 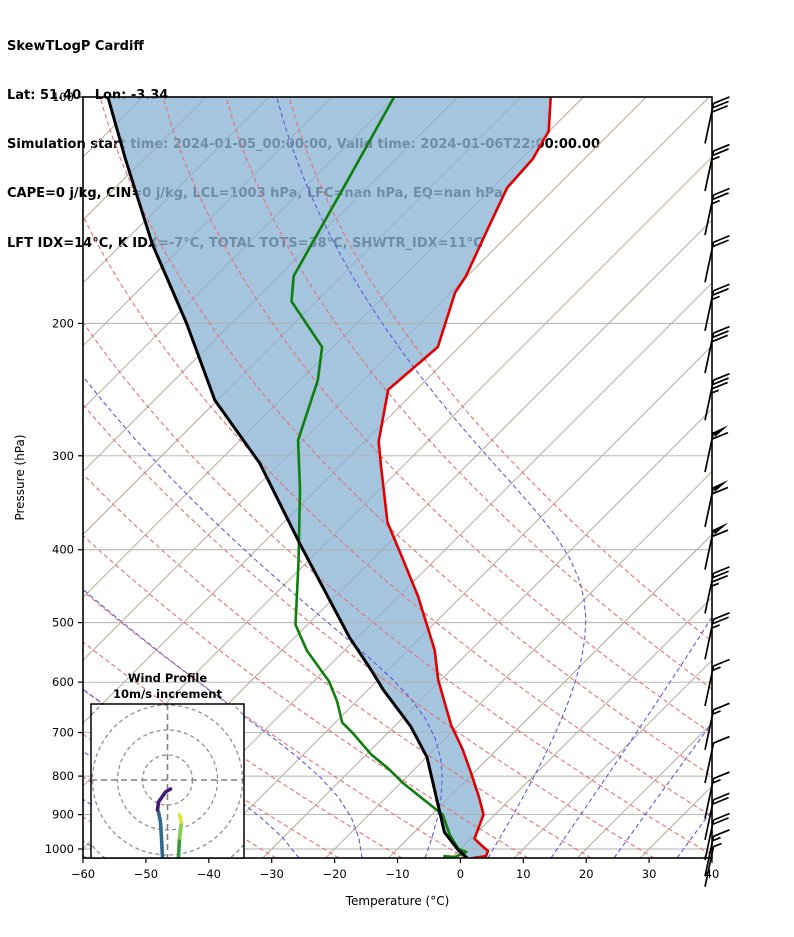 I want to click on temperature-axis: −60 −50 −40 −30 −20 −10 0 10 20 30 40, so click(x=395, y=869).